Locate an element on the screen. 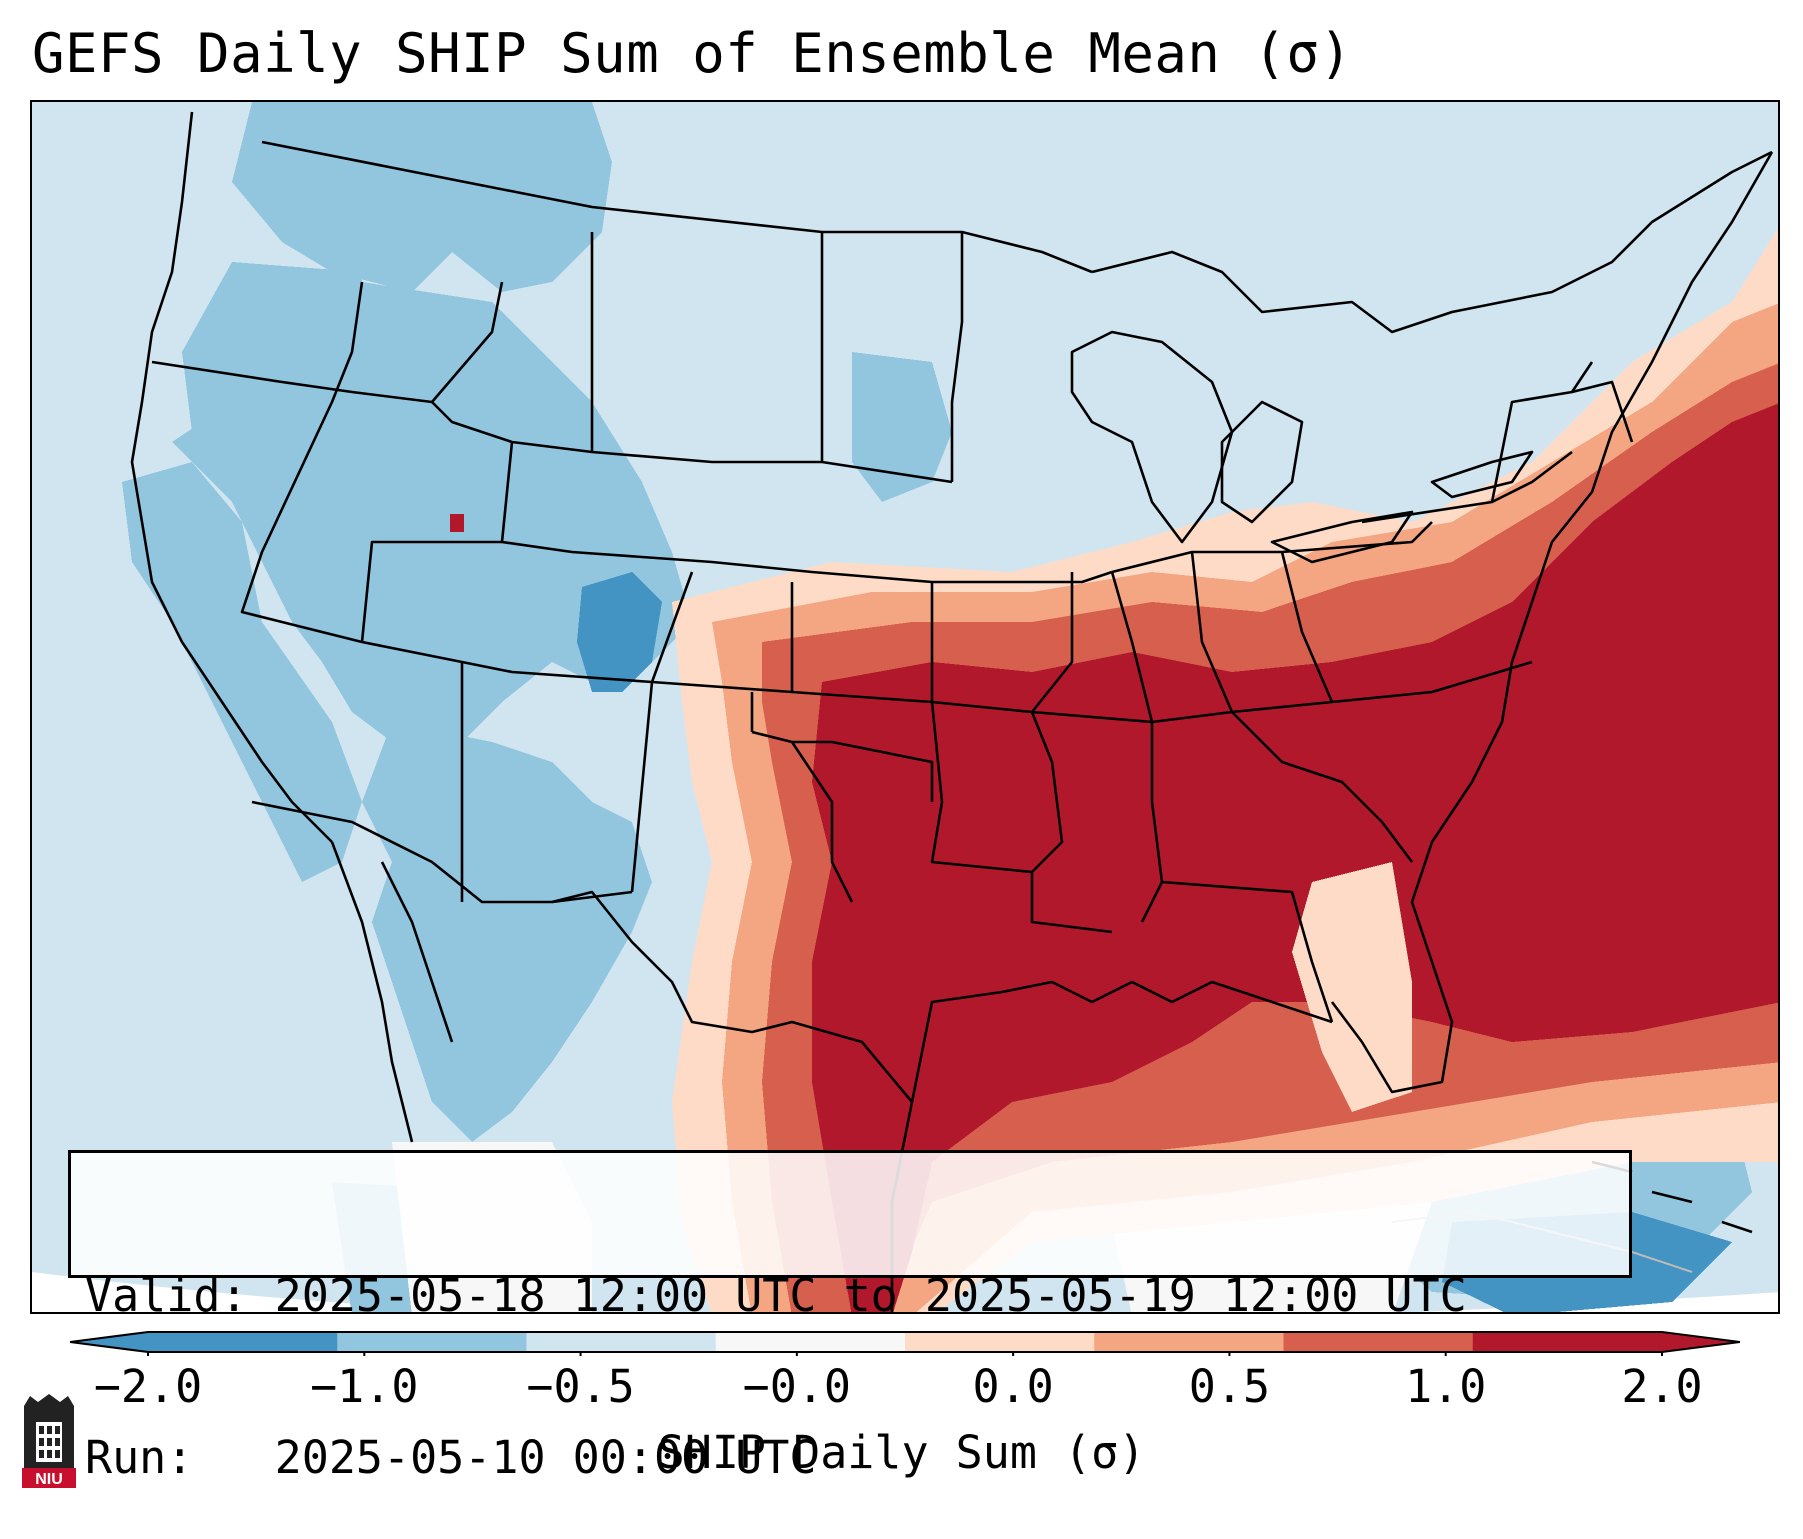 The image size is (1803, 1539). svg-text: NIU is located at coordinates (49, 1479).